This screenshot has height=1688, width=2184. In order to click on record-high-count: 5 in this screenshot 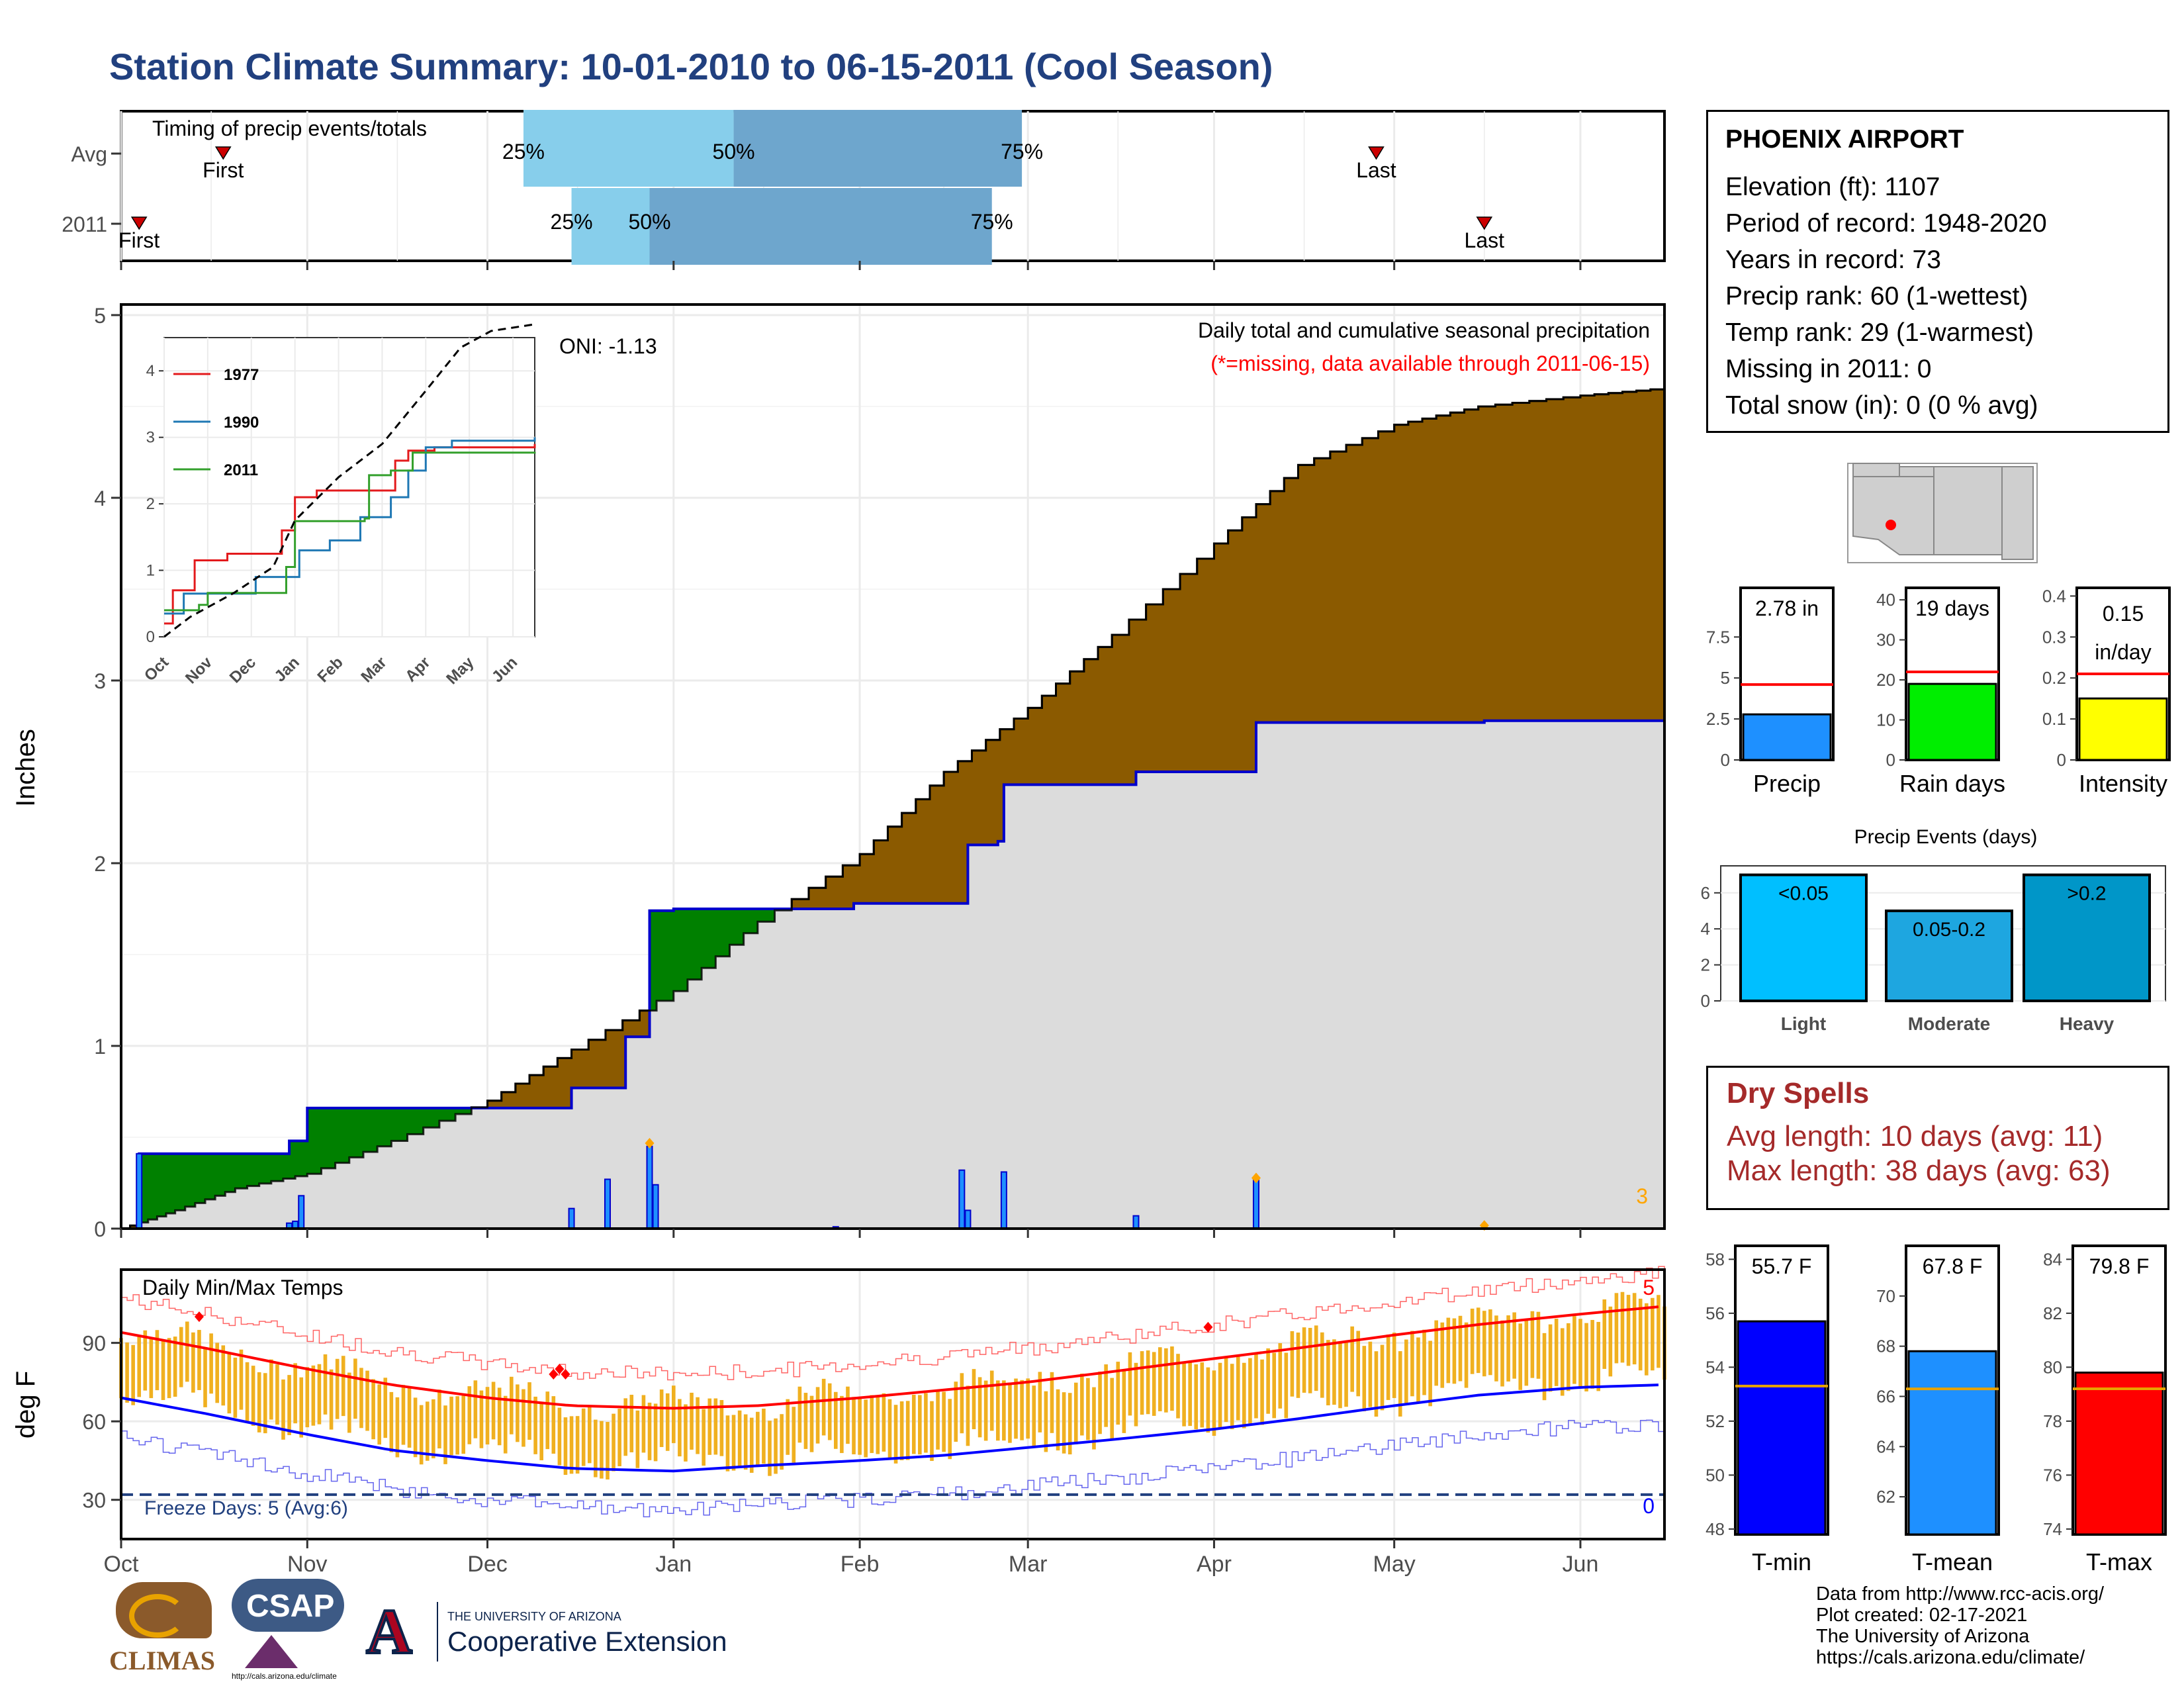, I will do `click(1649, 1287)`.